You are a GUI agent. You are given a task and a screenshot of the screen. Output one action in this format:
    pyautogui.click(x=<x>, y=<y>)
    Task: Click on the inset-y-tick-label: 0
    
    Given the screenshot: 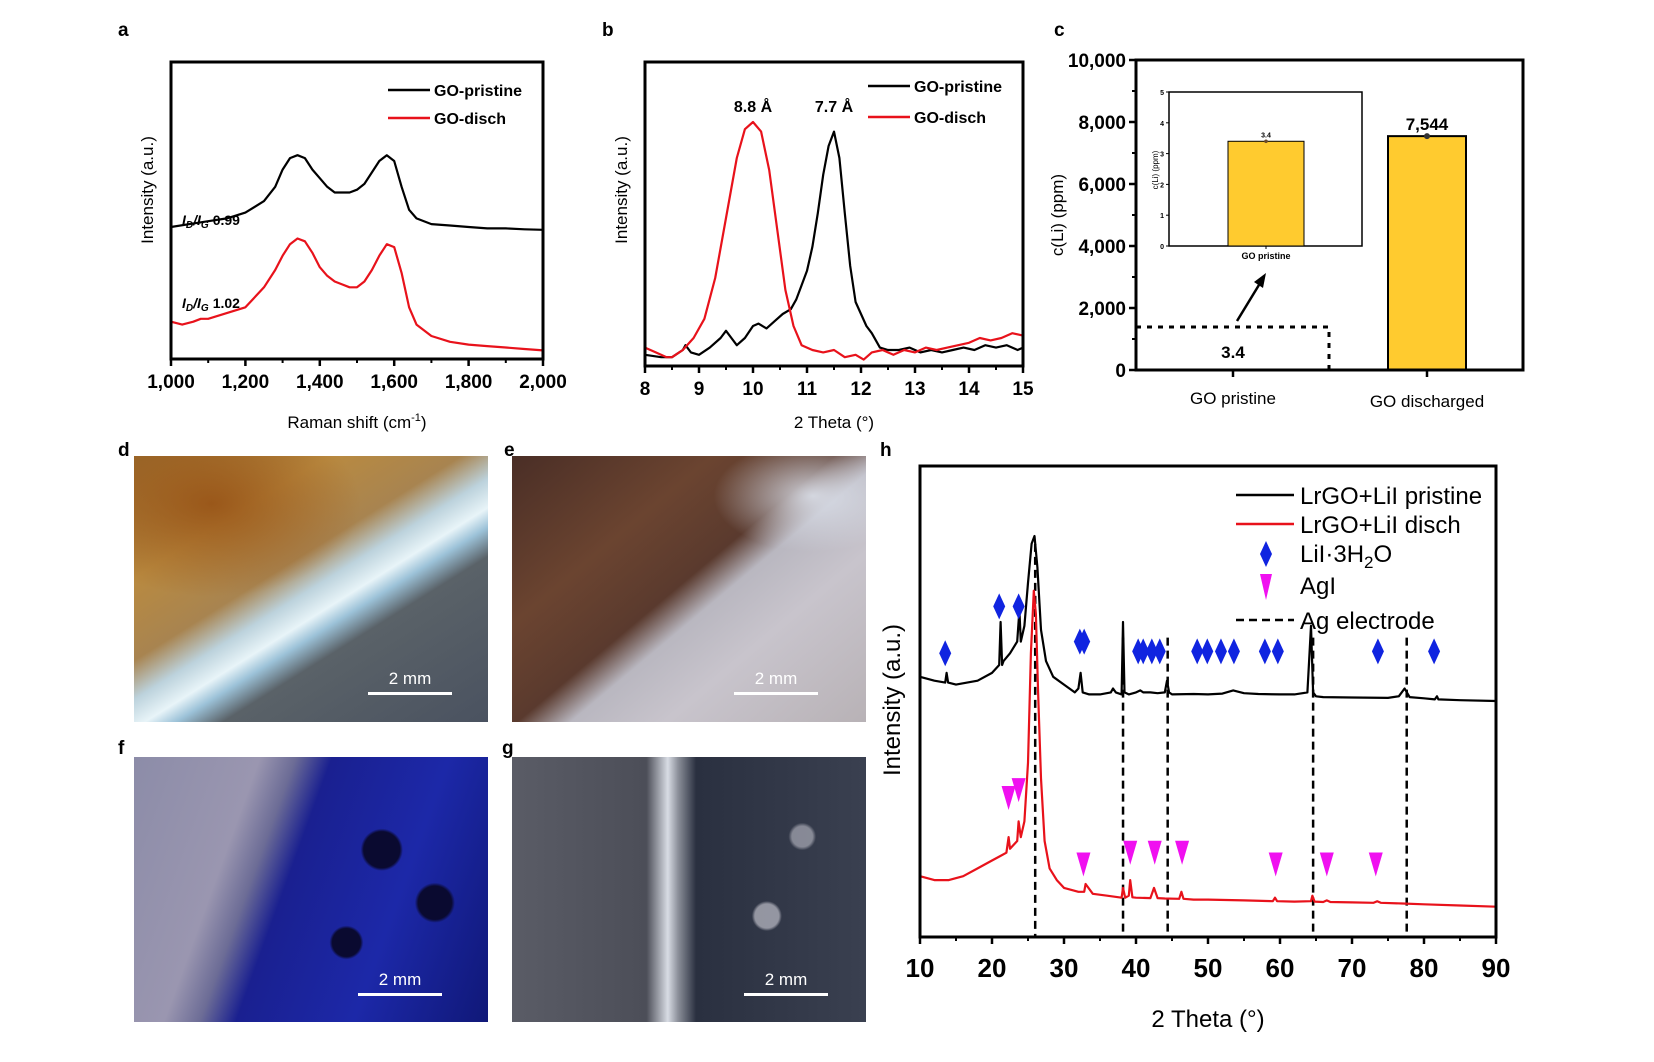 What is the action you would take?
    pyautogui.click(x=1162, y=247)
    